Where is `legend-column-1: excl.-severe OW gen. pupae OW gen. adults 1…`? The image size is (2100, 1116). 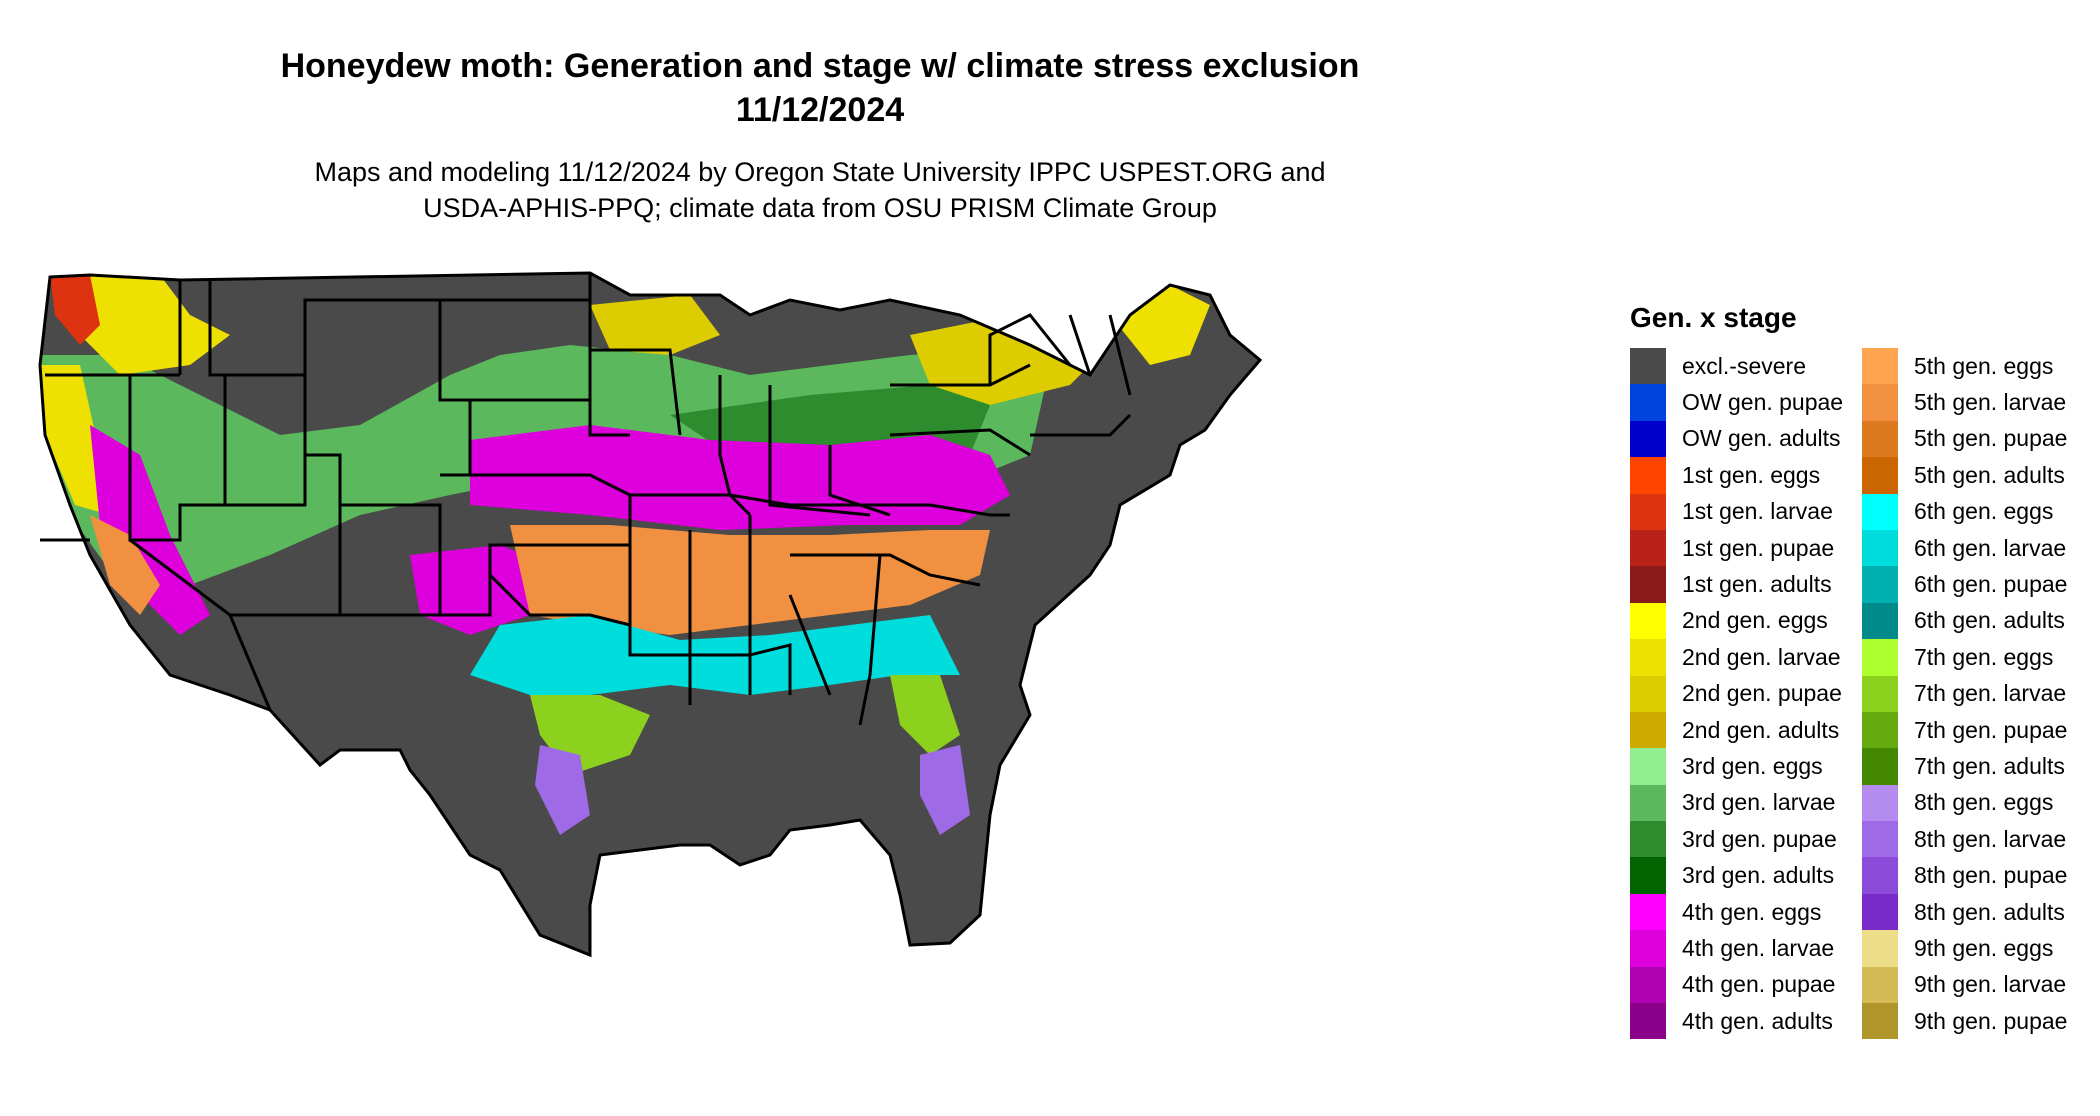
legend-column-1: excl.-severe OW gen. pupae OW gen. adults 1… is located at coordinates (1746, 694).